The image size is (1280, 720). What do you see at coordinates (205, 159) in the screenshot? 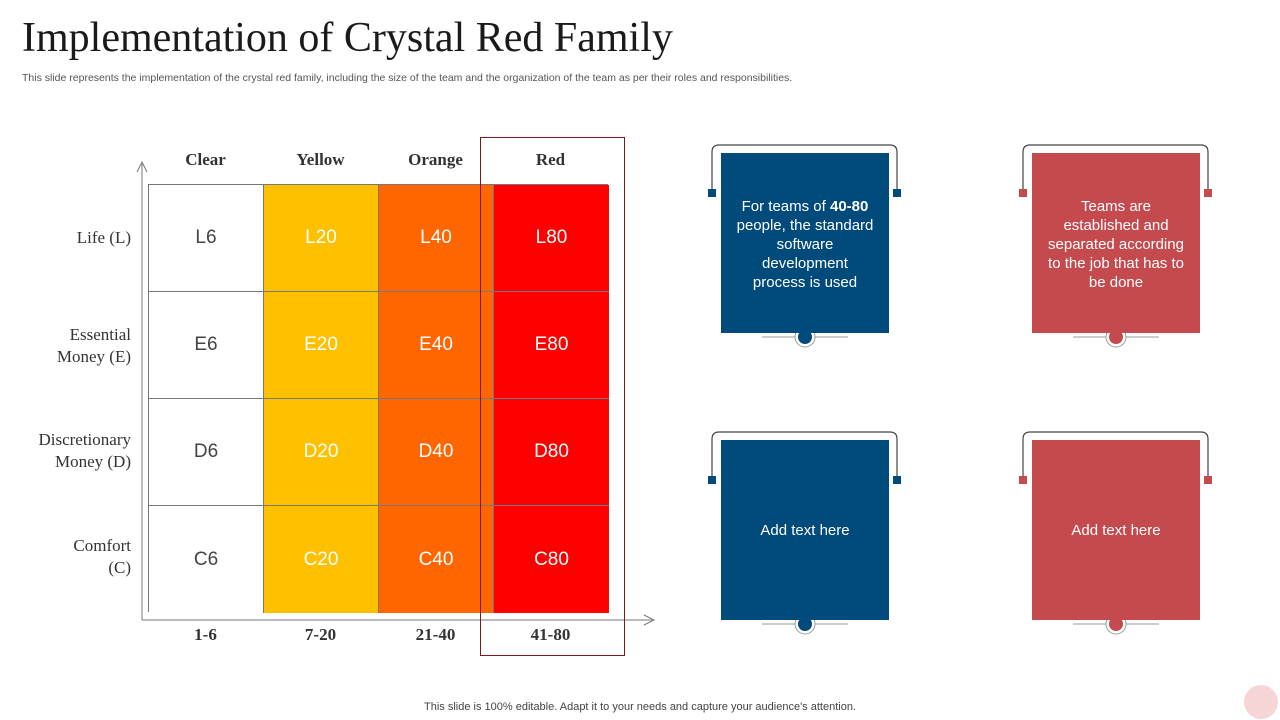
I see `column-header-clear: Clear` at bounding box center [205, 159].